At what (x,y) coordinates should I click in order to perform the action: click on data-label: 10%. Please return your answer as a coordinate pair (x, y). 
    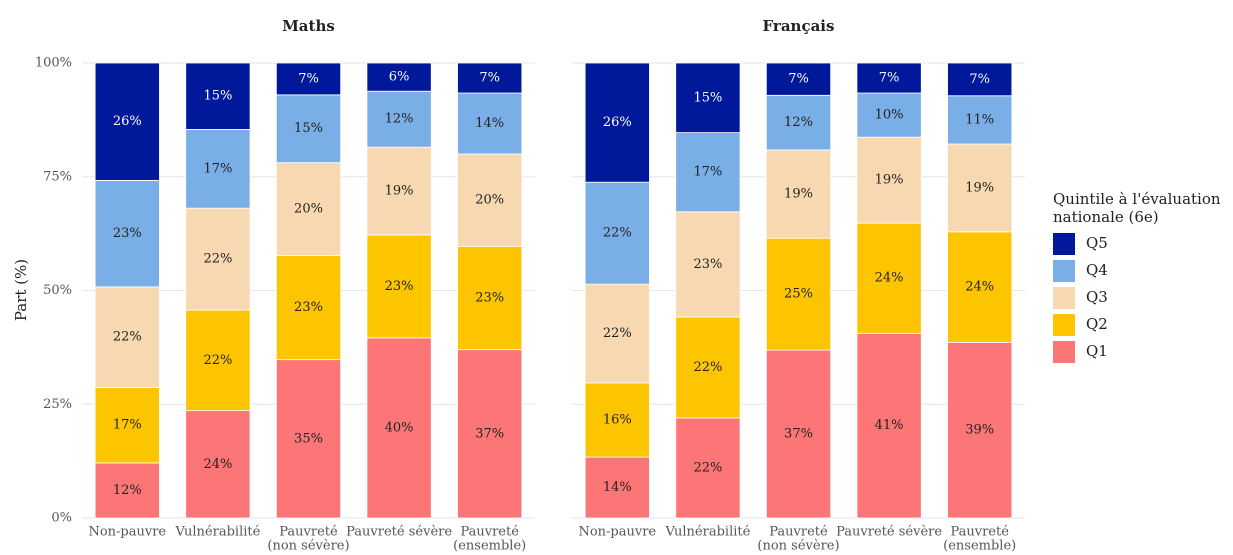
    Looking at the image, I should click on (889, 115).